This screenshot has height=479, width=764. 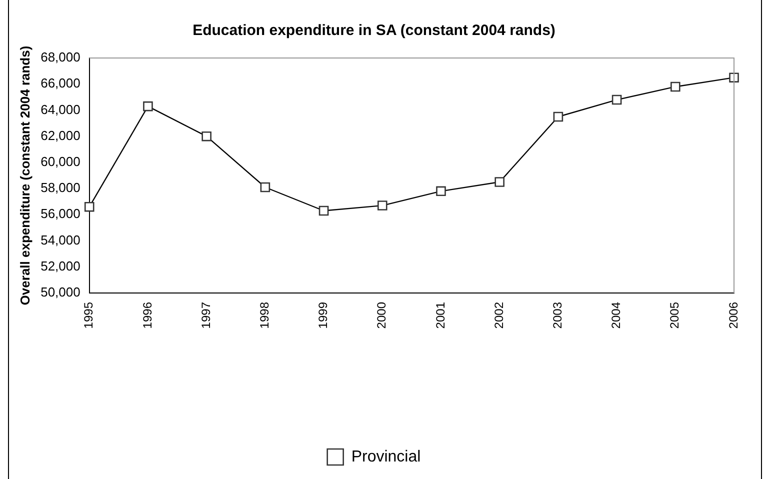 I want to click on y-tick-label: 64,000, so click(x=60, y=109).